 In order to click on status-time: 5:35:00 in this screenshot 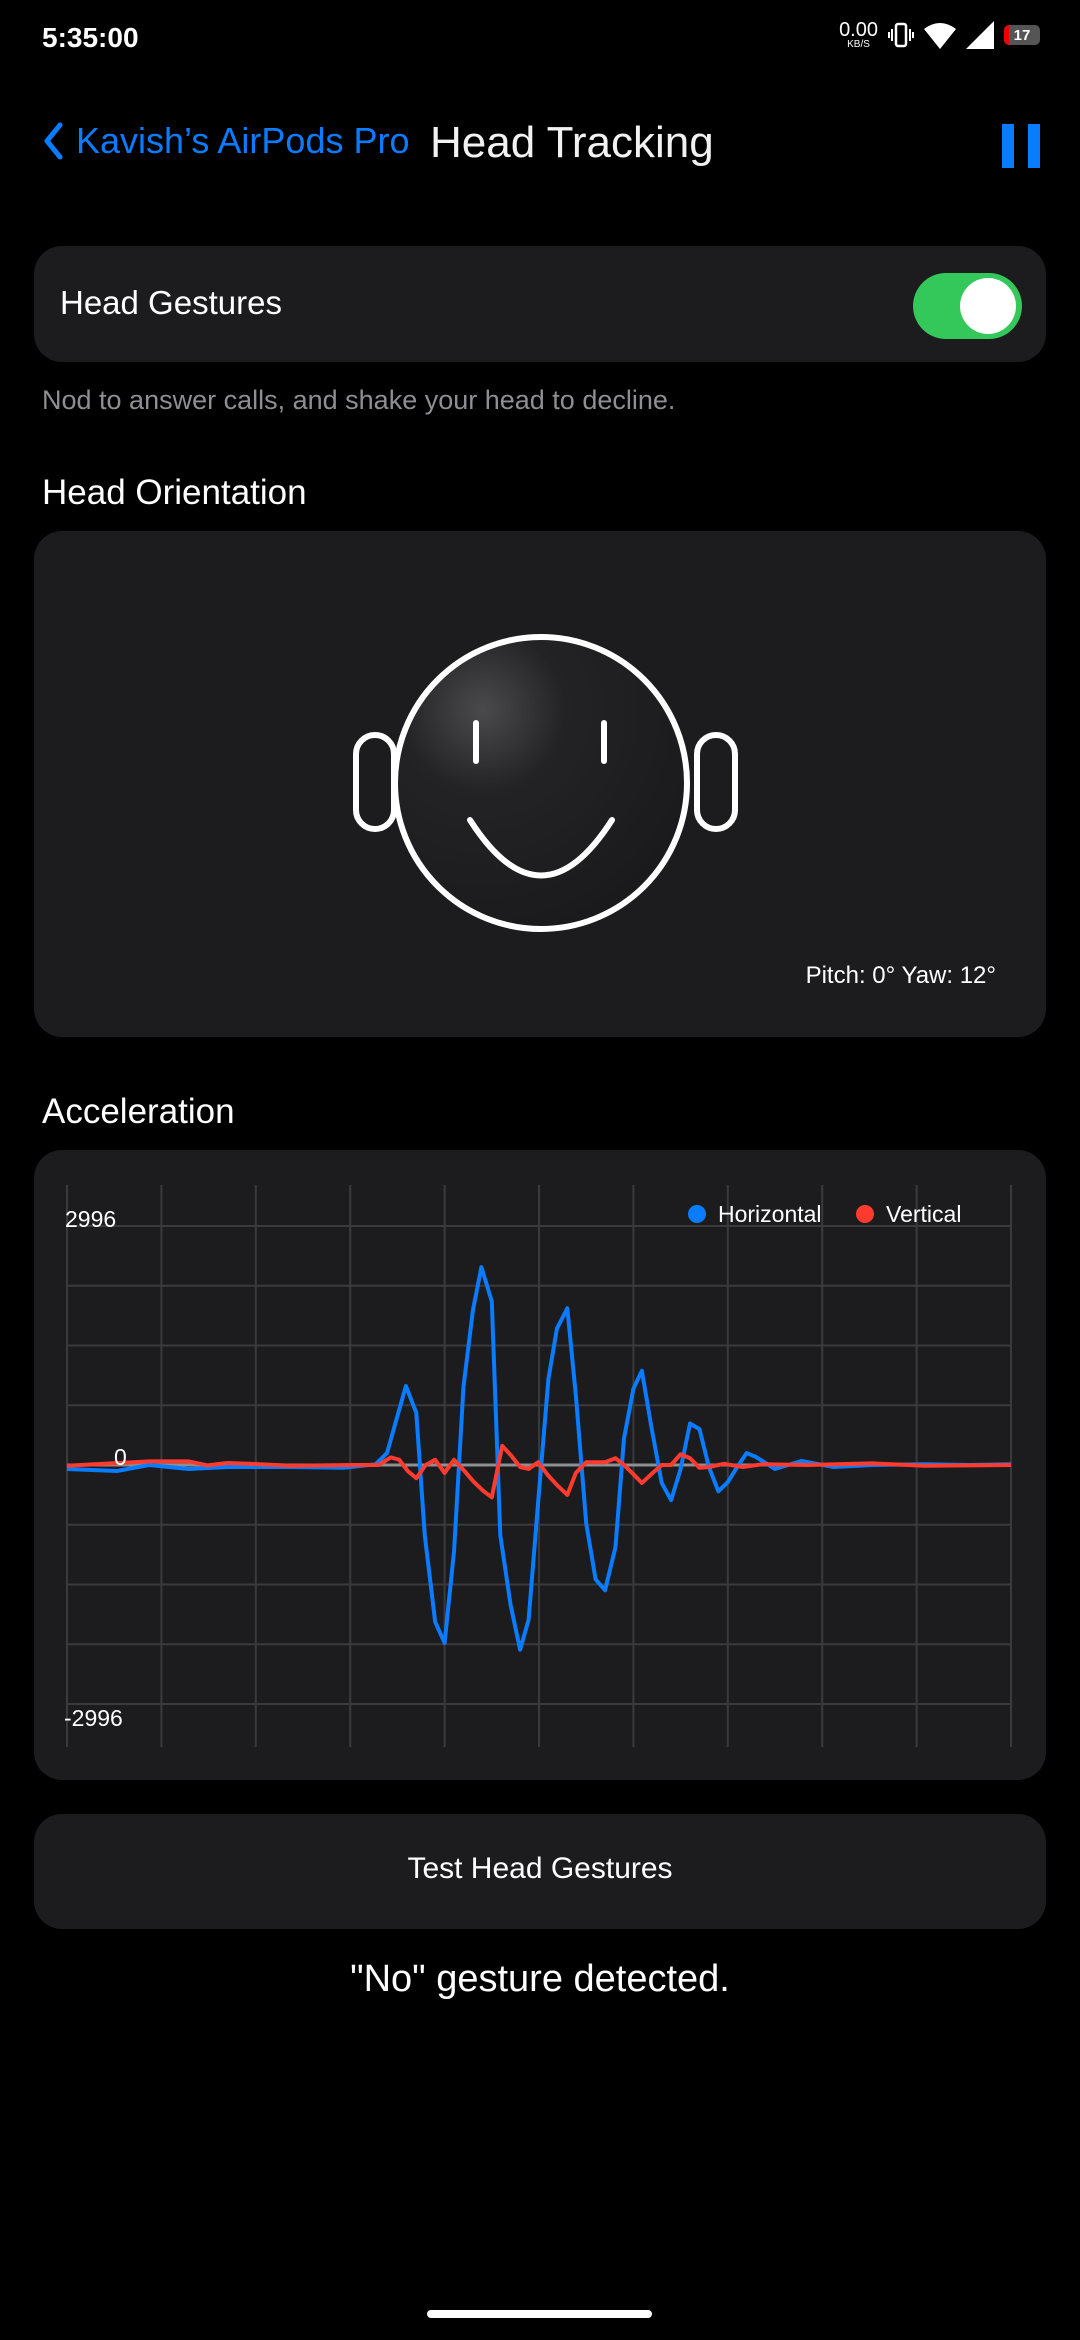, I will do `click(90, 37)`.